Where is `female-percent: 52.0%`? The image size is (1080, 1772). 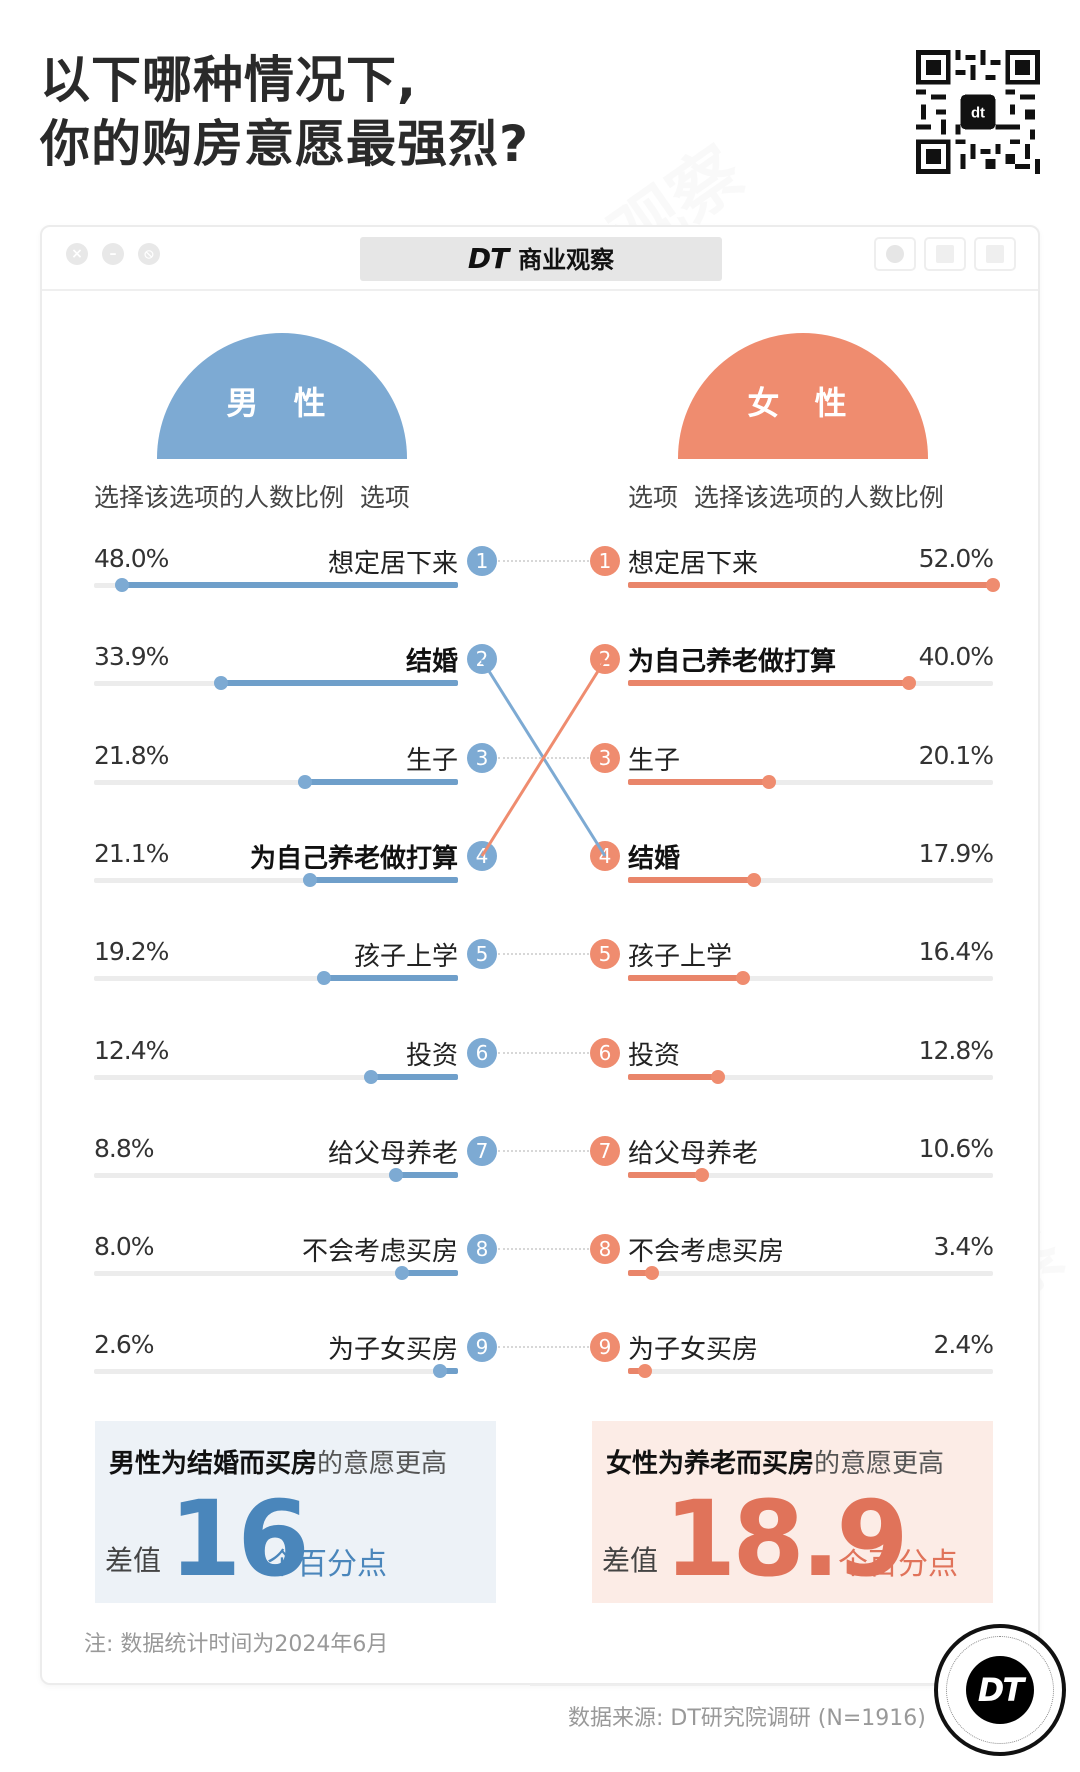
female-percent: 52.0% is located at coordinates (956, 558).